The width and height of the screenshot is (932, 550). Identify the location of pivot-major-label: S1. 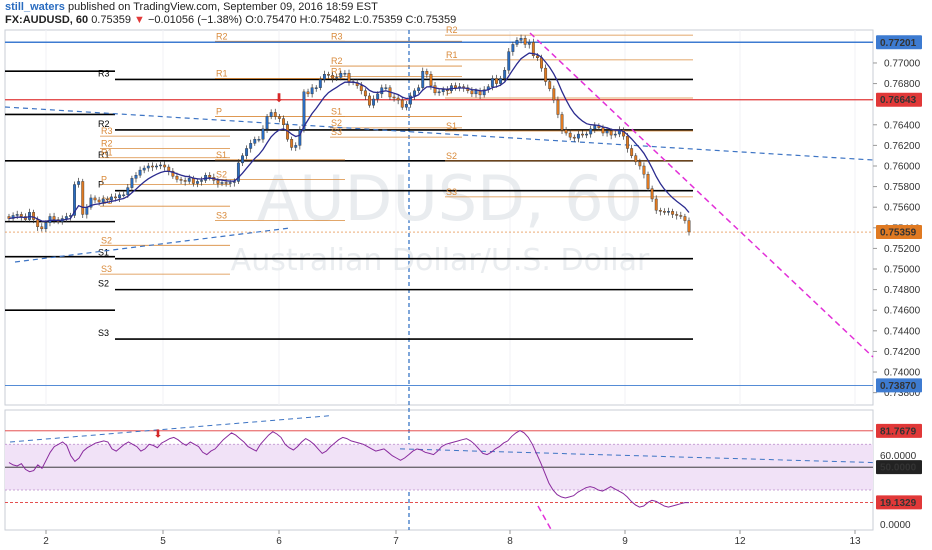
(103, 253).